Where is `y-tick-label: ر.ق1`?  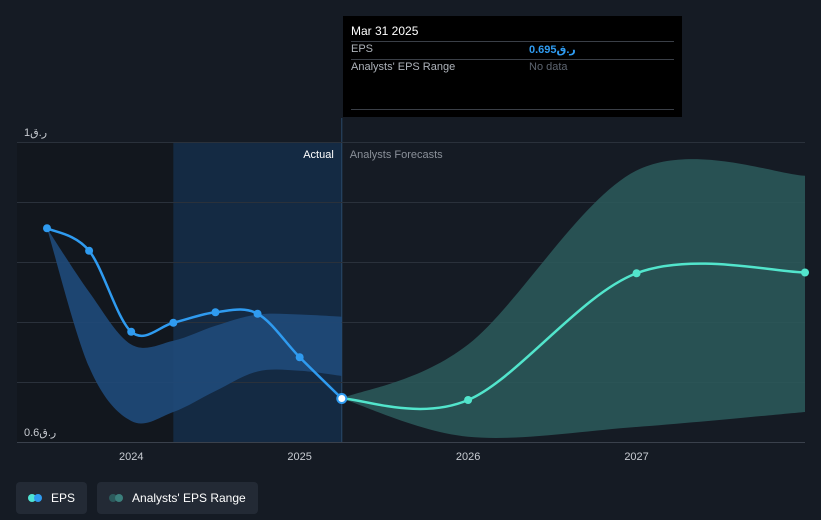
y-tick-label: ر.ق1 is located at coordinates (35, 133).